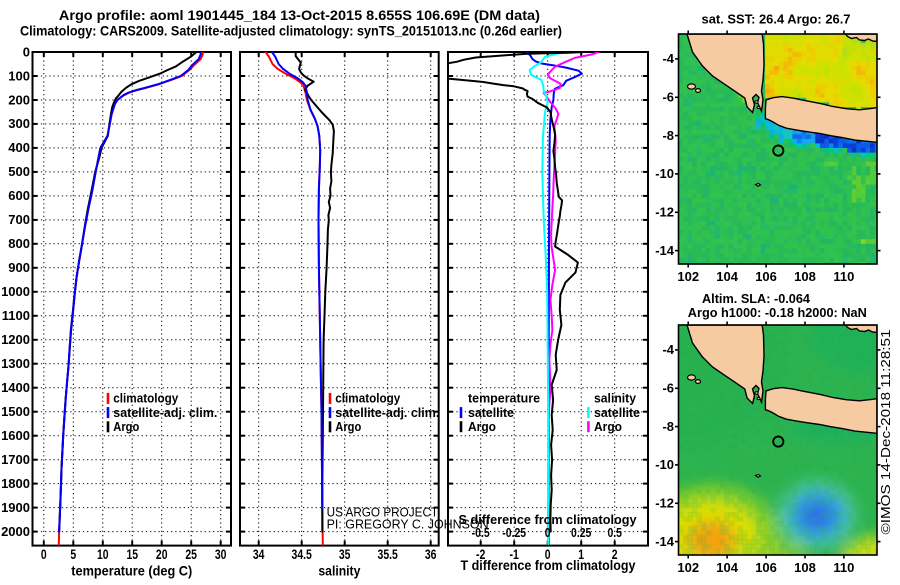 The image size is (900, 585). What do you see at coordinates (259, 554) in the screenshot?
I see `svg-text: 34` at bounding box center [259, 554].